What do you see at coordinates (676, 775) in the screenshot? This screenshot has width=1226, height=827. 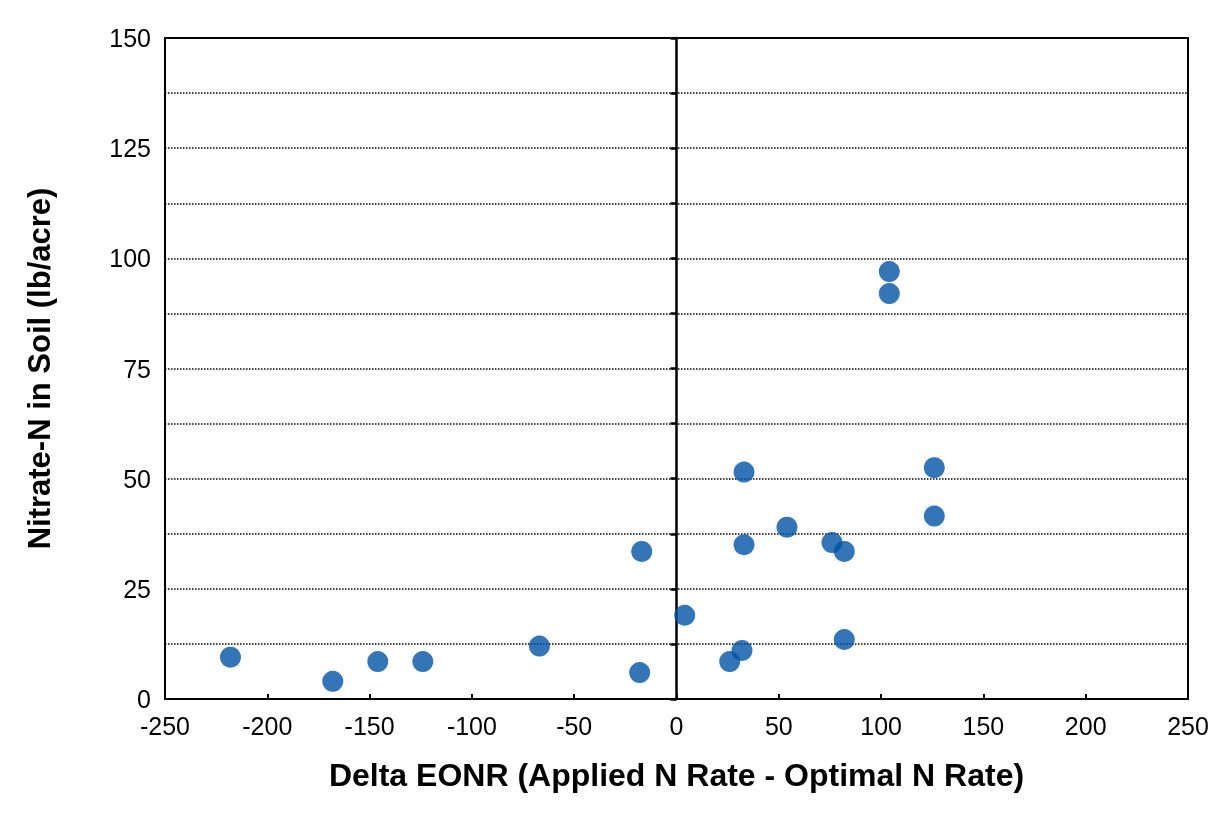 I see `x-axis-title: Delta EONR (Applied N Rate - Optimal N Rate)` at bounding box center [676, 775].